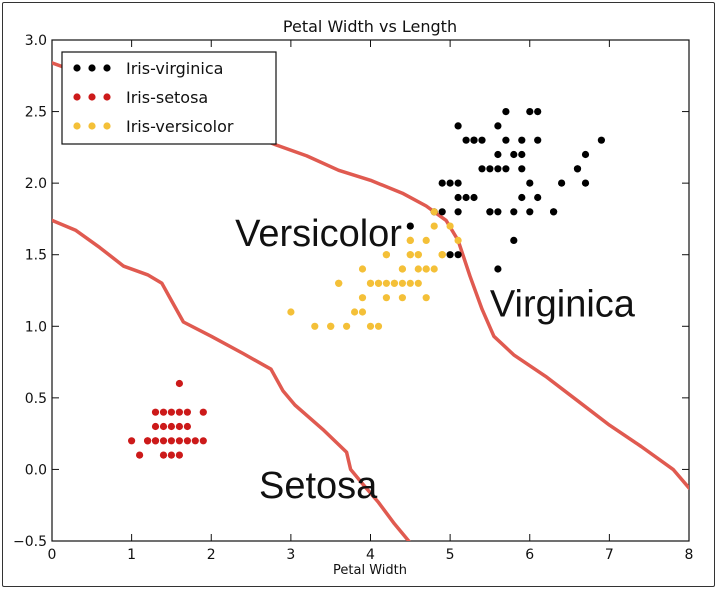 The height and width of the screenshot is (592, 720). I want to click on x-tick-label: 7, so click(609, 555).